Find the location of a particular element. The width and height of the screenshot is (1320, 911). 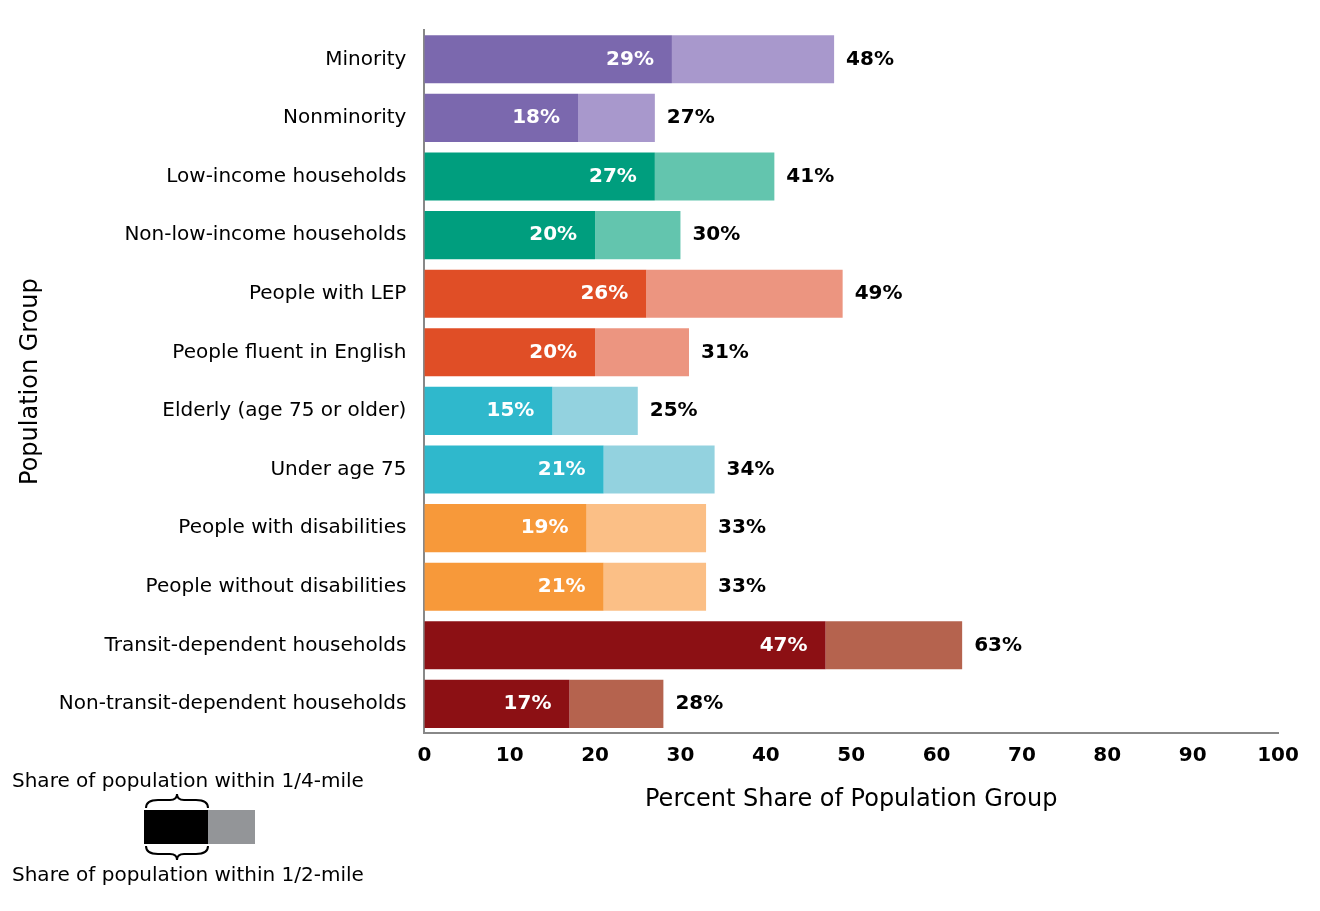

total-label: 49% is located at coordinates (878, 291).